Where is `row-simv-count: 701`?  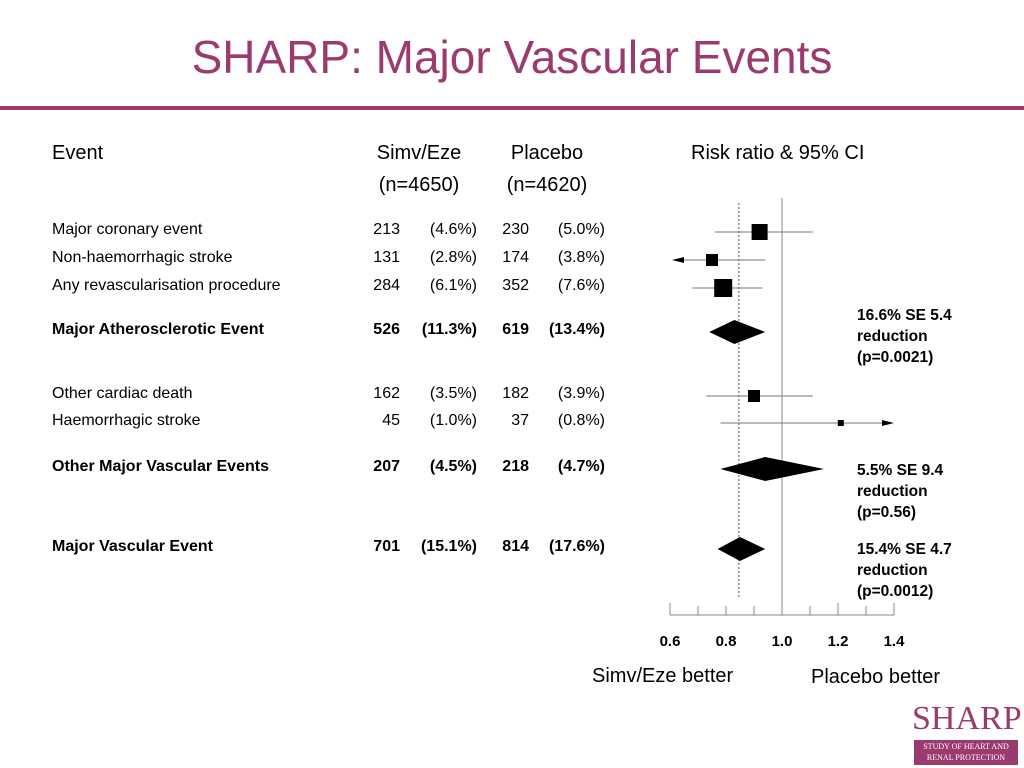 row-simv-count: 701 is located at coordinates (386, 546).